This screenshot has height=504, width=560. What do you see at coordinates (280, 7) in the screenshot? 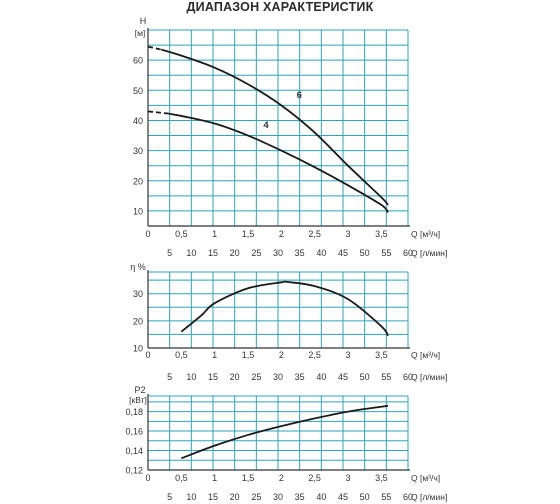
I see `page-title: ДИАПАЗОН ХАРАКТЕРИСТИК` at bounding box center [280, 7].